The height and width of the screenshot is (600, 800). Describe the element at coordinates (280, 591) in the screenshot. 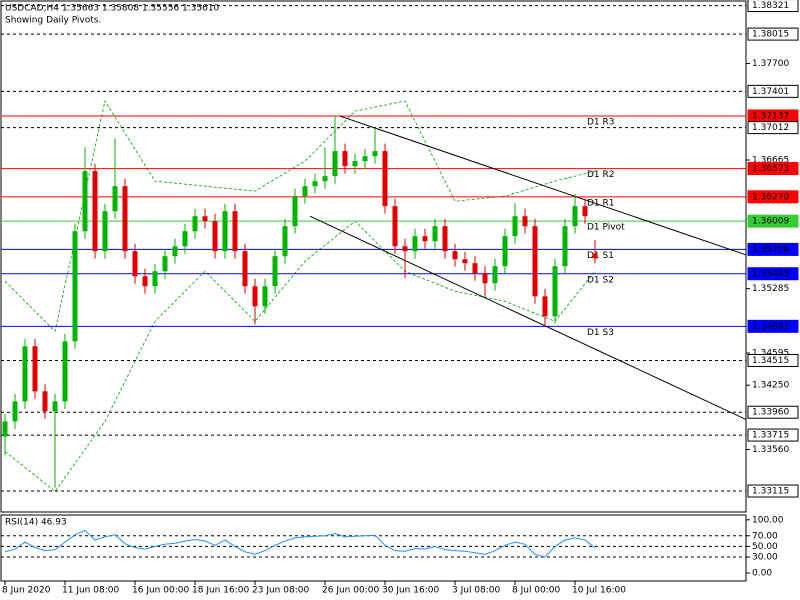

I see `x-tick-label: 23 Jun 08:00` at that location.